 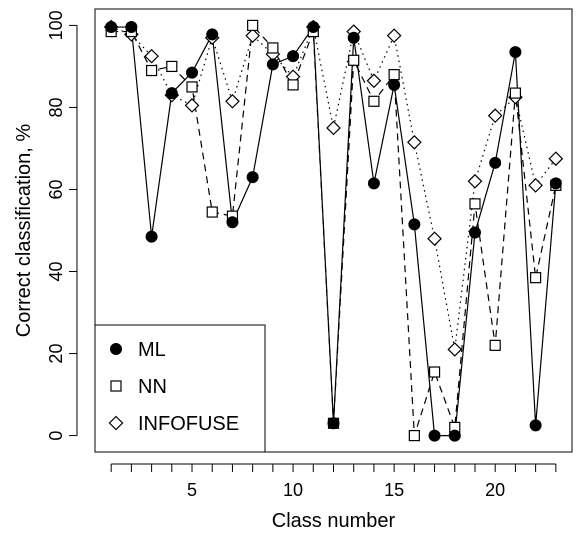 What do you see at coordinates (56, 436) in the screenshot?
I see `y-tick-label: 0` at bounding box center [56, 436].